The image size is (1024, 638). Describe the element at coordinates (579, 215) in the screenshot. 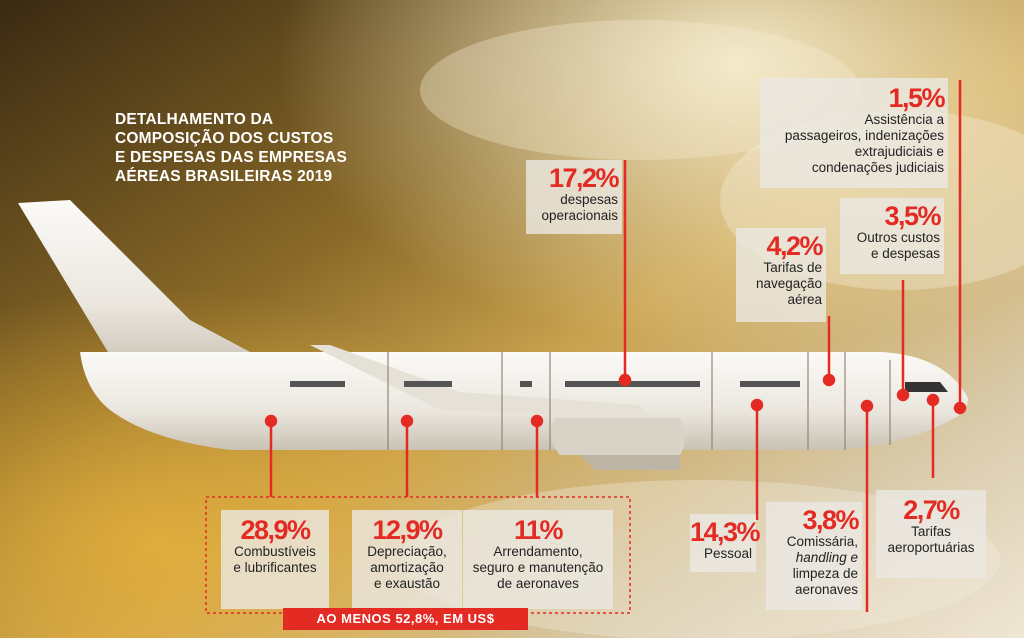

I see `item-label: operacionais` at that location.